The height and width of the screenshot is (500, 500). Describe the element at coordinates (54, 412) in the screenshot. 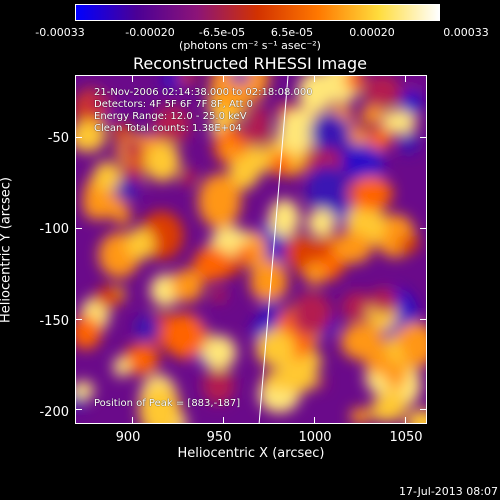

I see `y-tick-label: -200` at that location.